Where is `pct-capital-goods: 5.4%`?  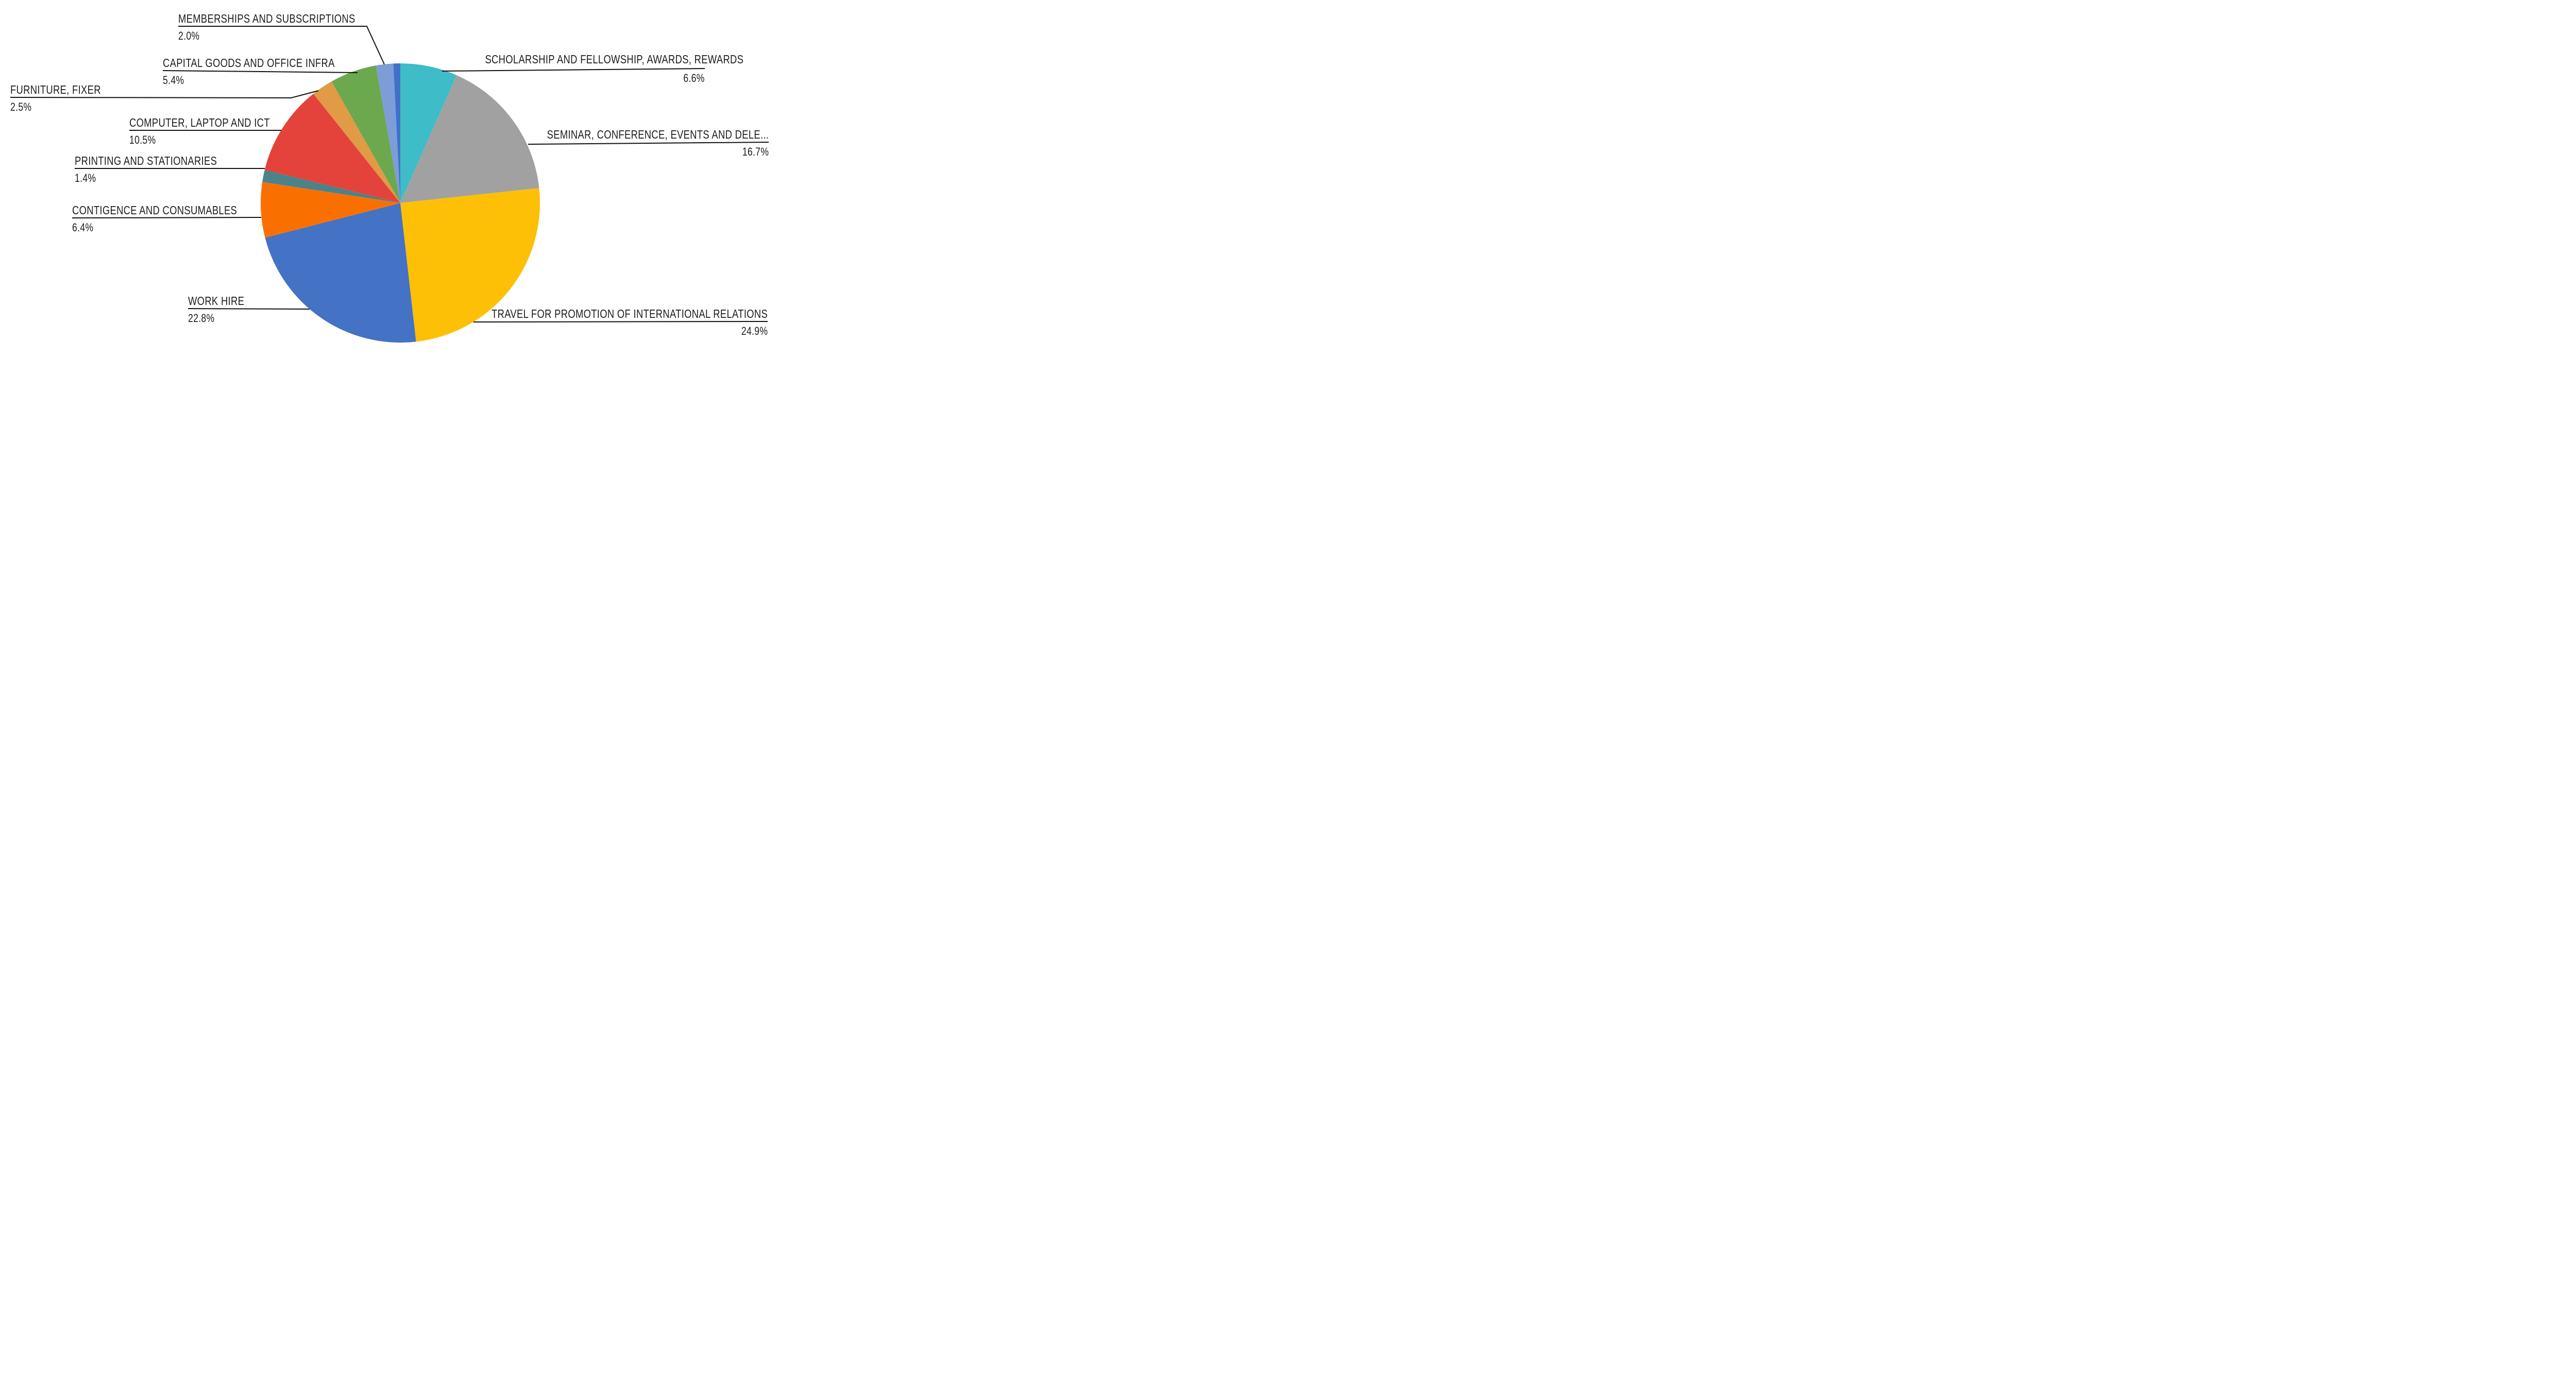
pct-capital-goods: 5.4% is located at coordinates (173, 80).